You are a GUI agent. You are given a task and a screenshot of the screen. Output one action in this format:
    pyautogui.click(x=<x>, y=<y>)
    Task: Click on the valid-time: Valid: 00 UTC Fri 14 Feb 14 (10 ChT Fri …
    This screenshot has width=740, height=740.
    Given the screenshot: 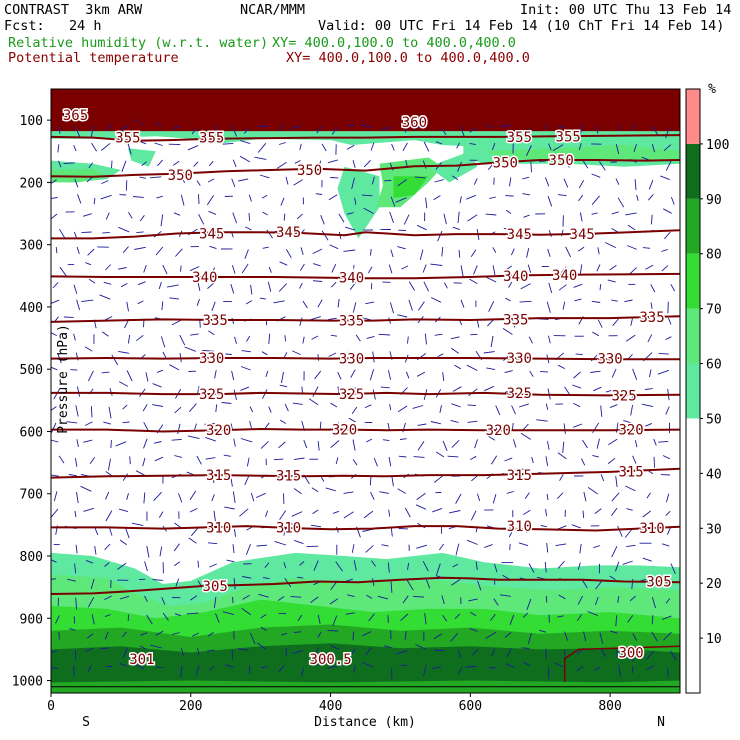 What is the action you would take?
    pyautogui.click(x=521, y=26)
    